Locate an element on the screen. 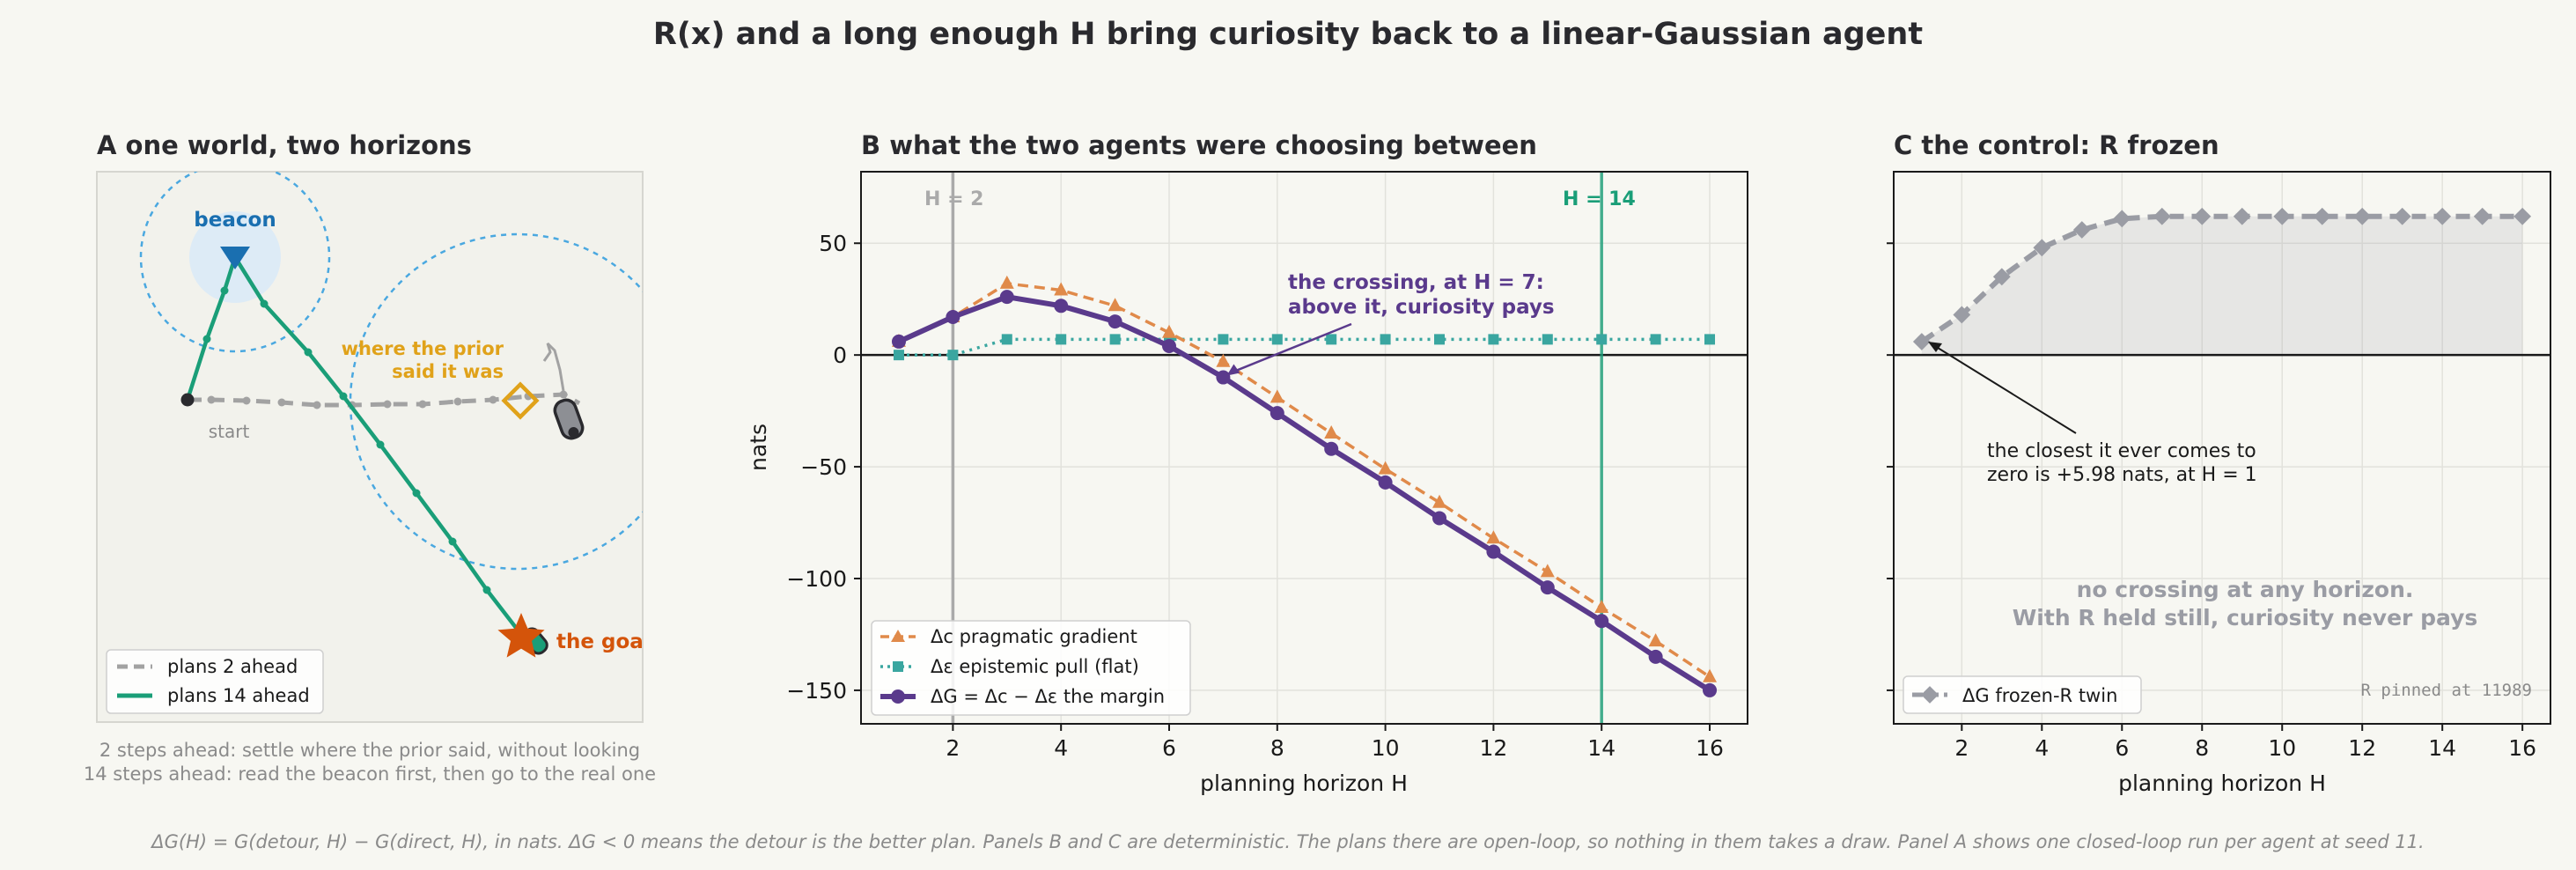  robot-agent-2-icon is located at coordinates (569, 419).